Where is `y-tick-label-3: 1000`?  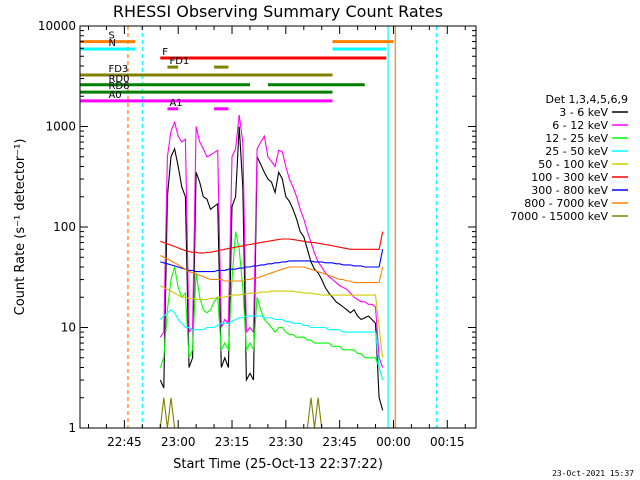
y-tick-label-3: 1000 is located at coordinates (60, 127).